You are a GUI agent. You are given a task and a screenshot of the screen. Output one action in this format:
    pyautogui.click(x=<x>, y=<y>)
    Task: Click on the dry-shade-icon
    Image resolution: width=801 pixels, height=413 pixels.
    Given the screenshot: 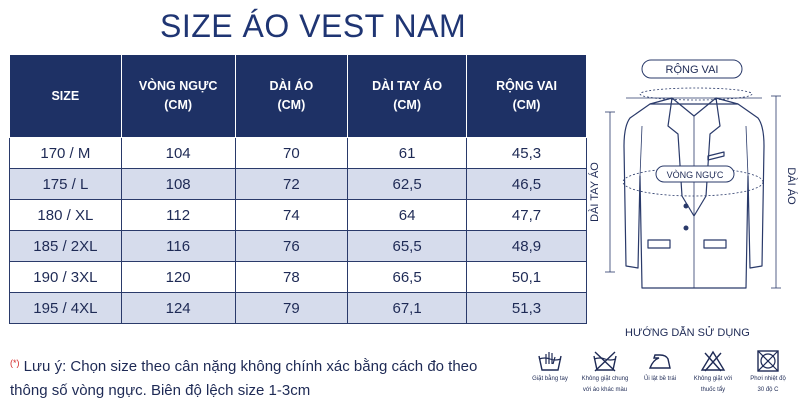 What is the action you would take?
    pyautogui.click(x=768, y=361)
    